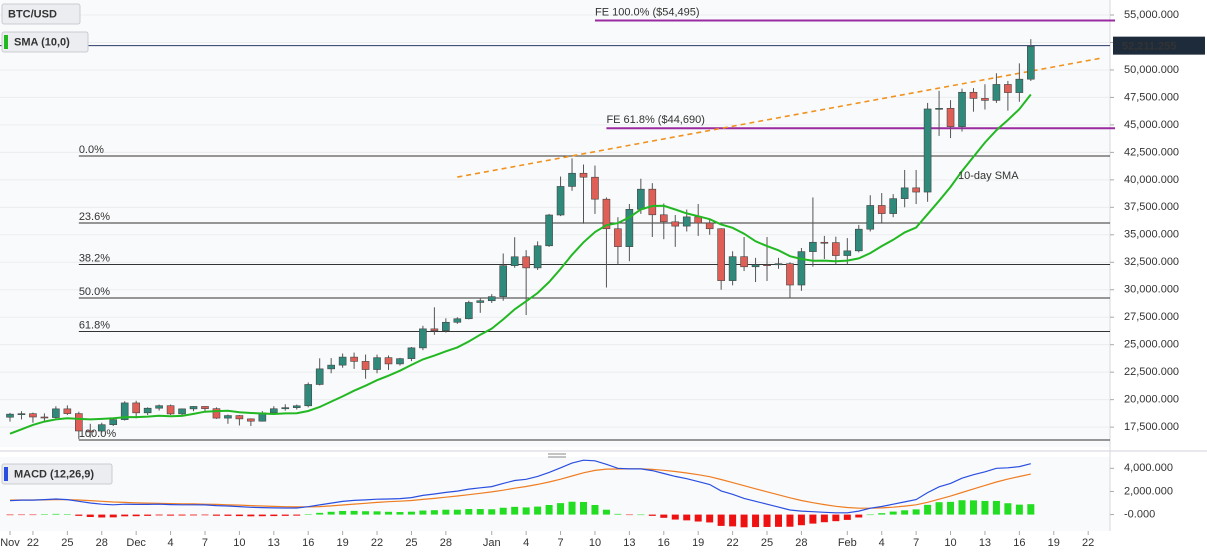 The image size is (1207, 555). I want to click on y-tick-label: 22,500.000, so click(1151, 372).